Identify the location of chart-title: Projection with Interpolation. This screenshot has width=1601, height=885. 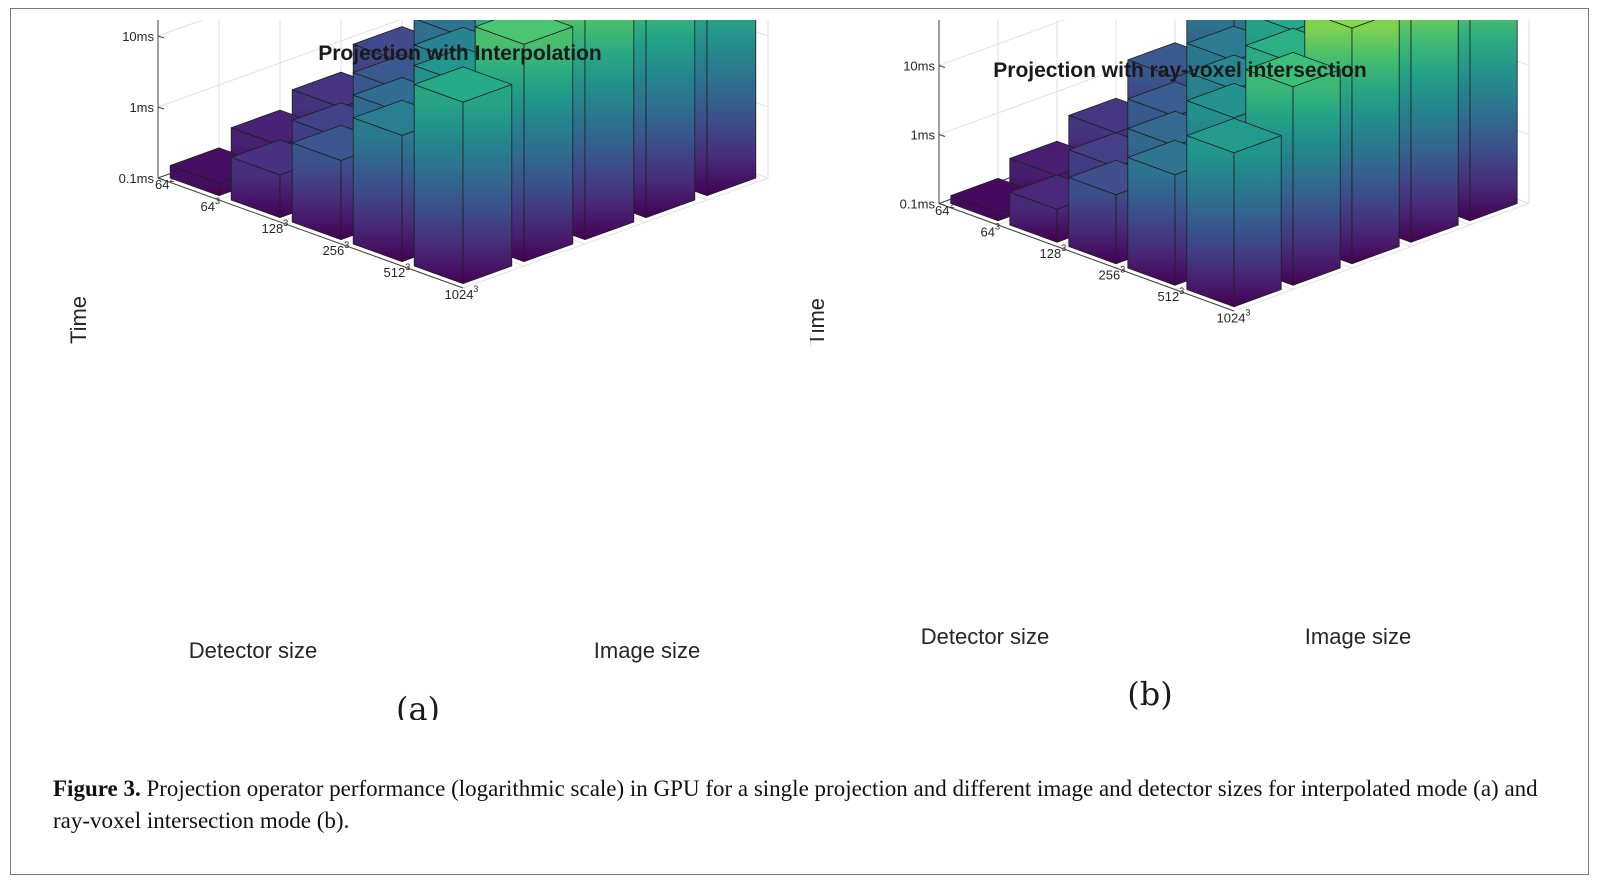
(460, 53).